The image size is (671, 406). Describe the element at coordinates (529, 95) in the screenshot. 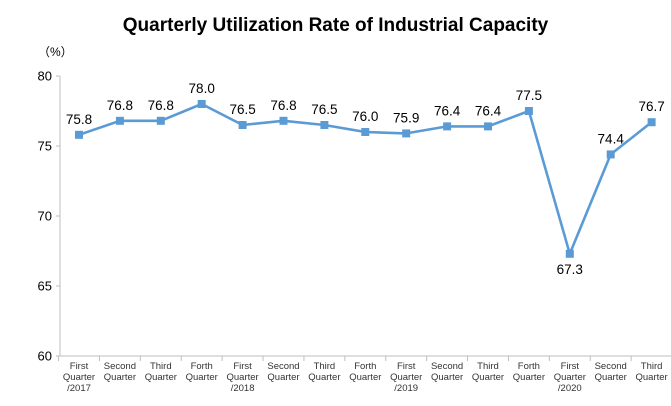

I see `data-label: 77.5` at that location.